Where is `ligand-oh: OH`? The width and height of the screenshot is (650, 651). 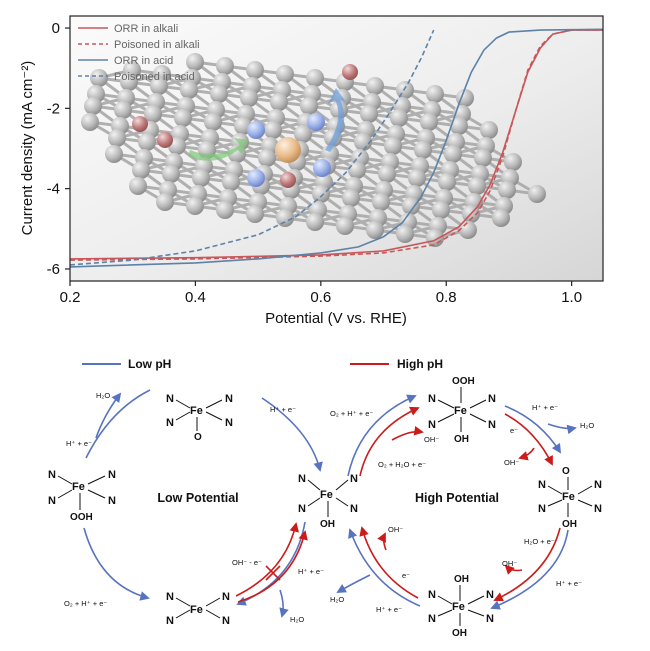 ligand-oh: OH is located at coordinates (461, 439).